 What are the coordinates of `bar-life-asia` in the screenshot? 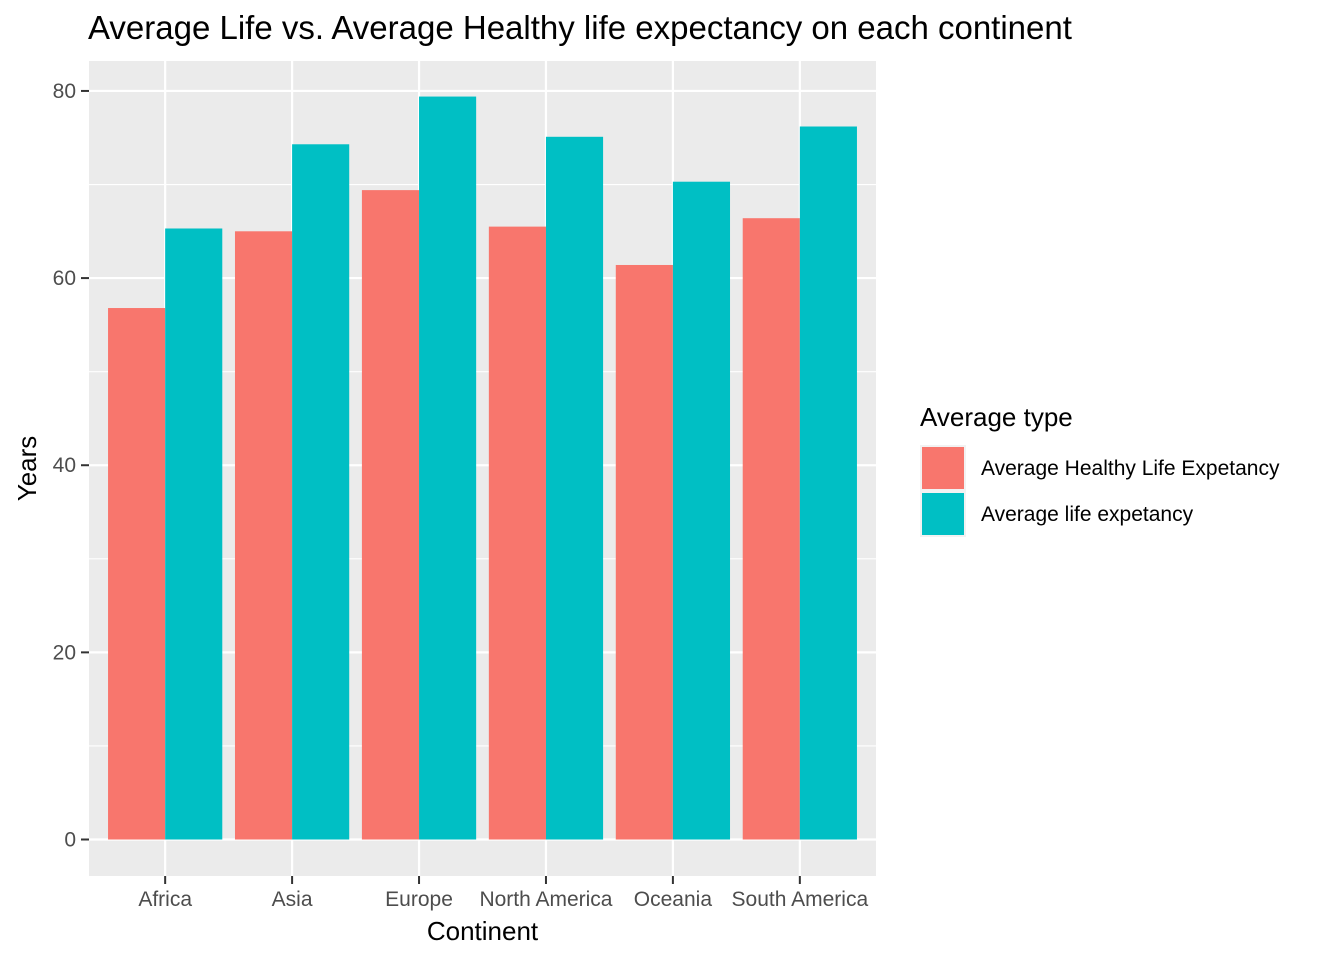 It's located at (321, 492).